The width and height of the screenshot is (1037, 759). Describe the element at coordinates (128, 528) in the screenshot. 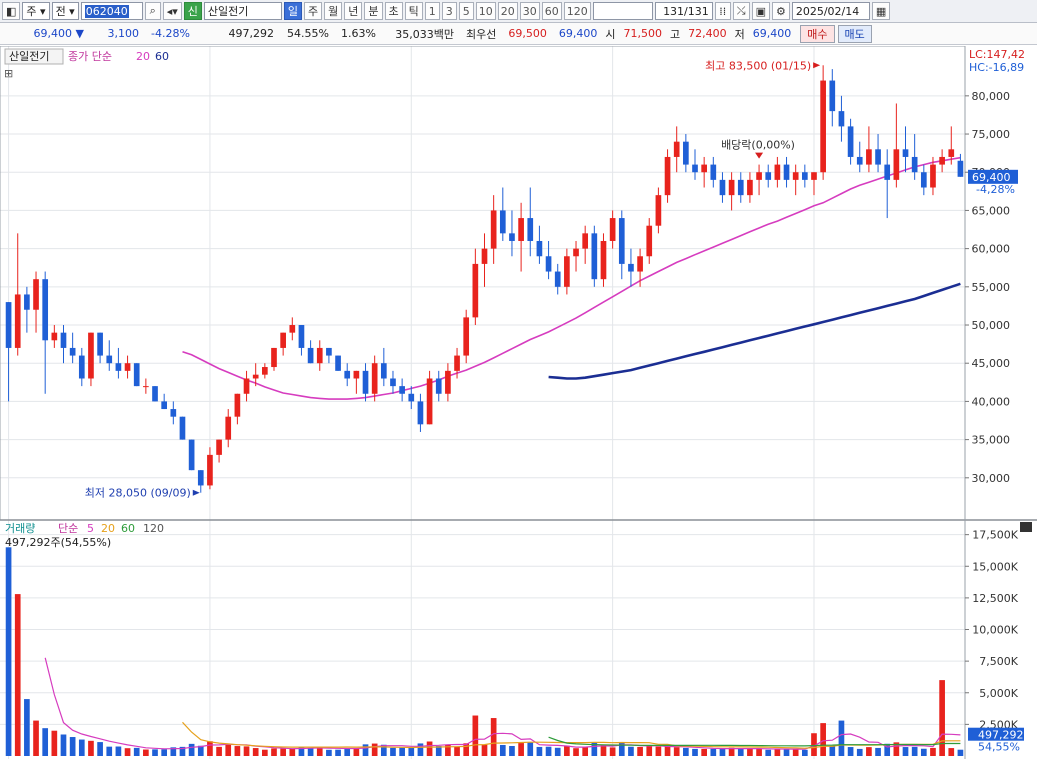

I see `legend-vma60: 60` at that location.